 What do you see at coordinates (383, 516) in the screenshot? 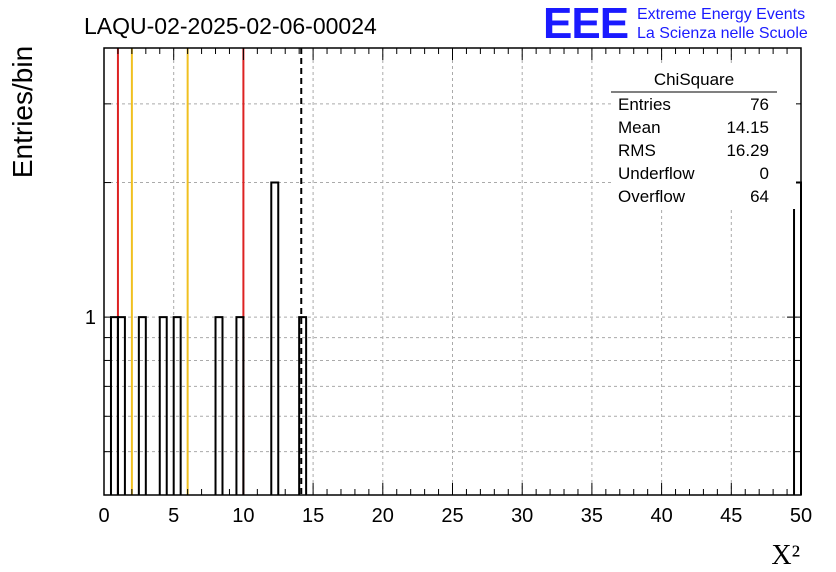
I see `x-tick-label: 20` at bounding box center [383, 516].